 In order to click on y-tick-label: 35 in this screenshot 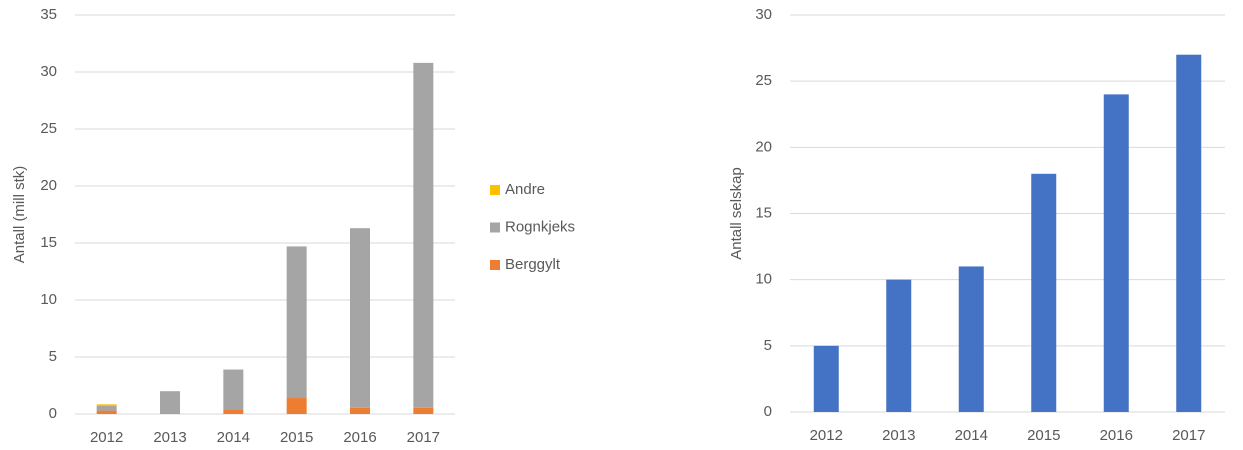, I will do `click(48, 14)`.